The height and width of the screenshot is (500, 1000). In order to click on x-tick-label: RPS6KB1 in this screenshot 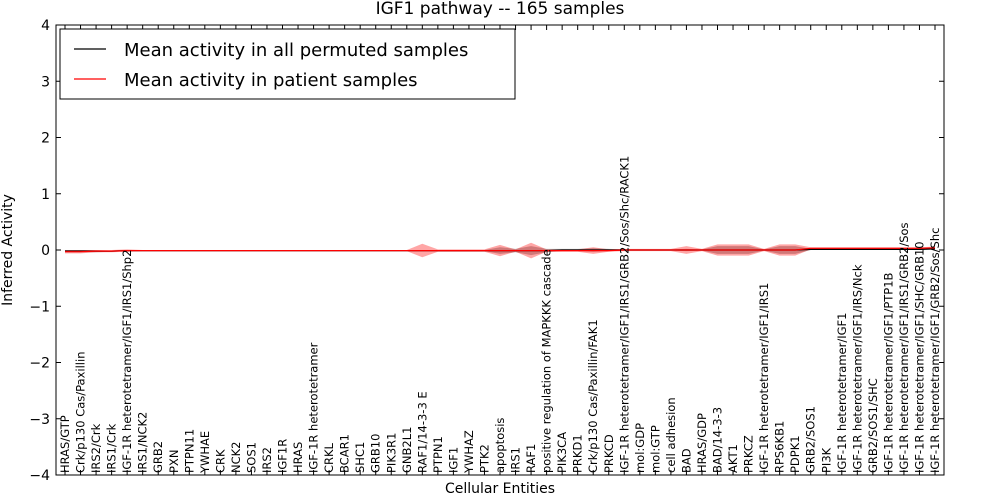, I will do `click(780, 447)`.